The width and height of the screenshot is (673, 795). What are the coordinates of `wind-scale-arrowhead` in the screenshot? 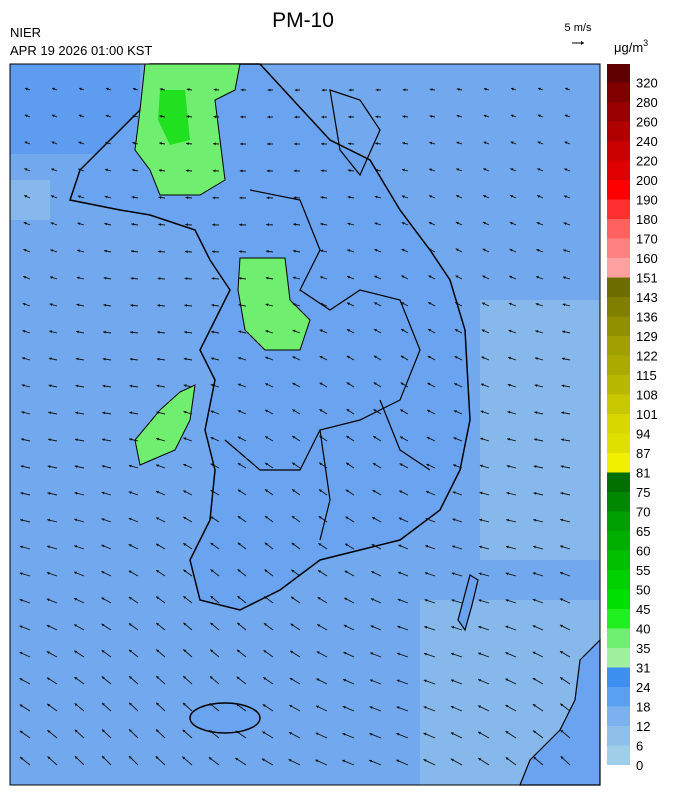 It's located at (582, 43).